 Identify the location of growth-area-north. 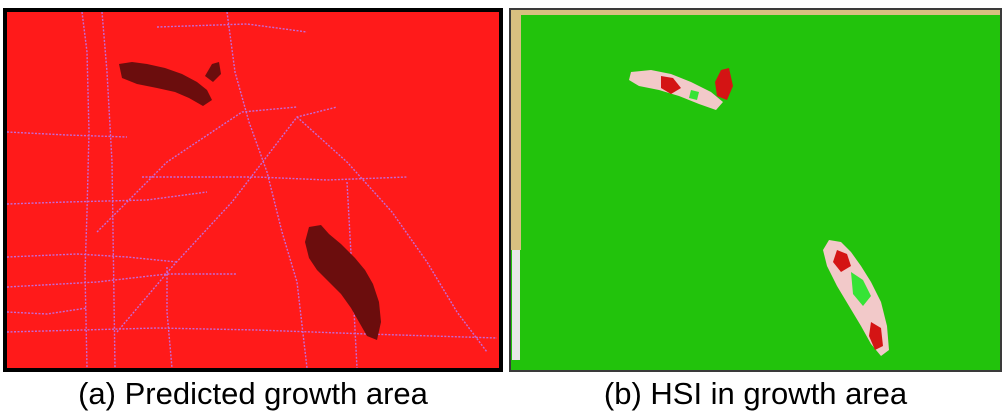
(165, 84).